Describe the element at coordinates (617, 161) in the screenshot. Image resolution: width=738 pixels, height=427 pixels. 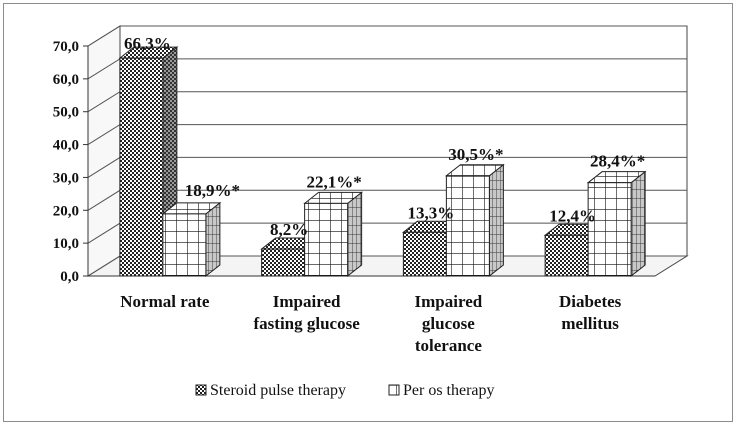
I see `data-label: 28,4%*` at that location.